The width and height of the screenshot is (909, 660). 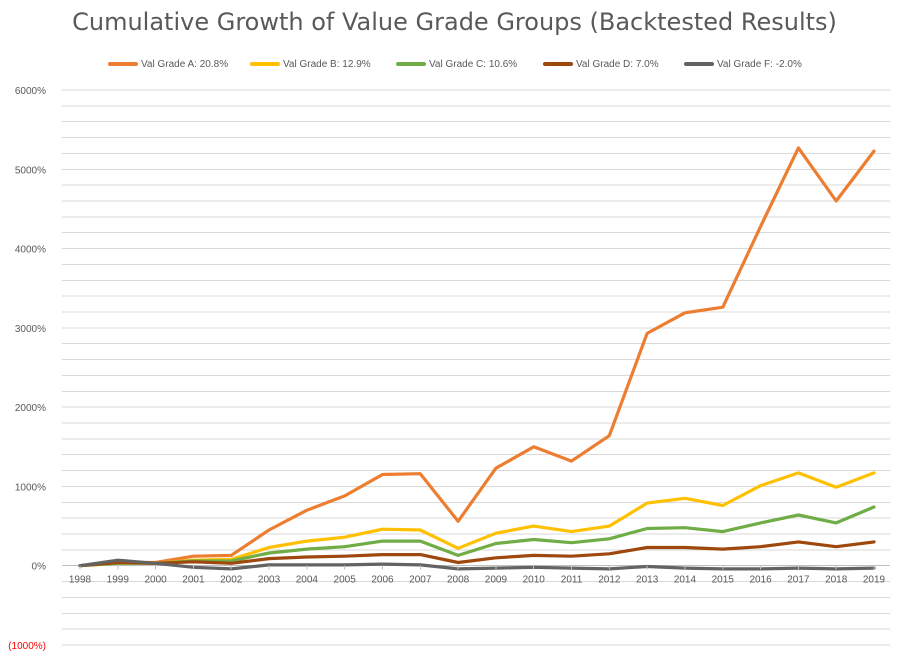 What do you see at coordinates (609, 580) in the screenshot?
I see `x-tick-label: 2012` at bounding box center [609, 580].